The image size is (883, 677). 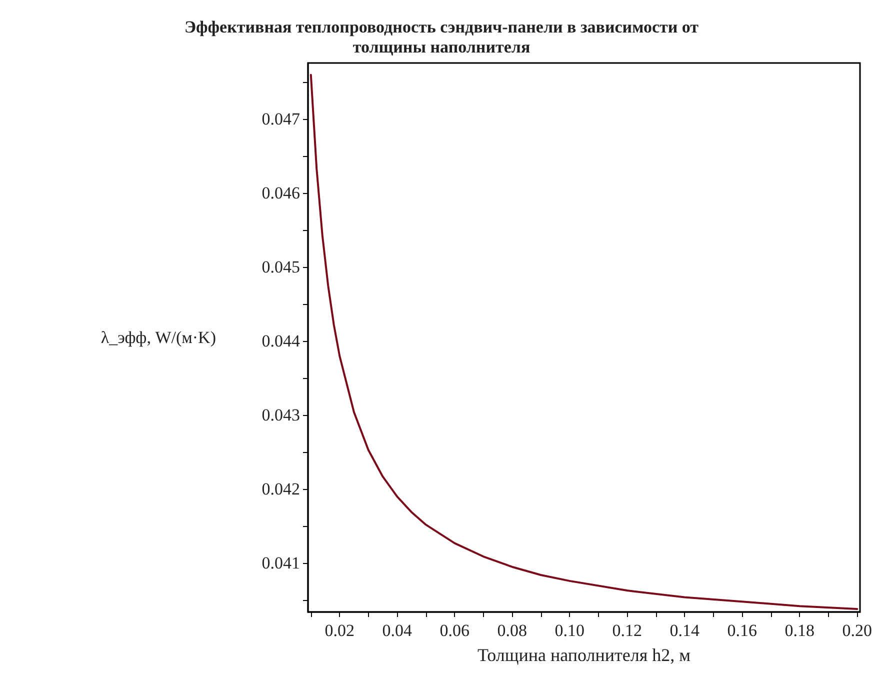 What do you see at coordinates (281, 489) in the screenshot?
I see `y-tick-label: 0.042` at bounding box center [281, 489].